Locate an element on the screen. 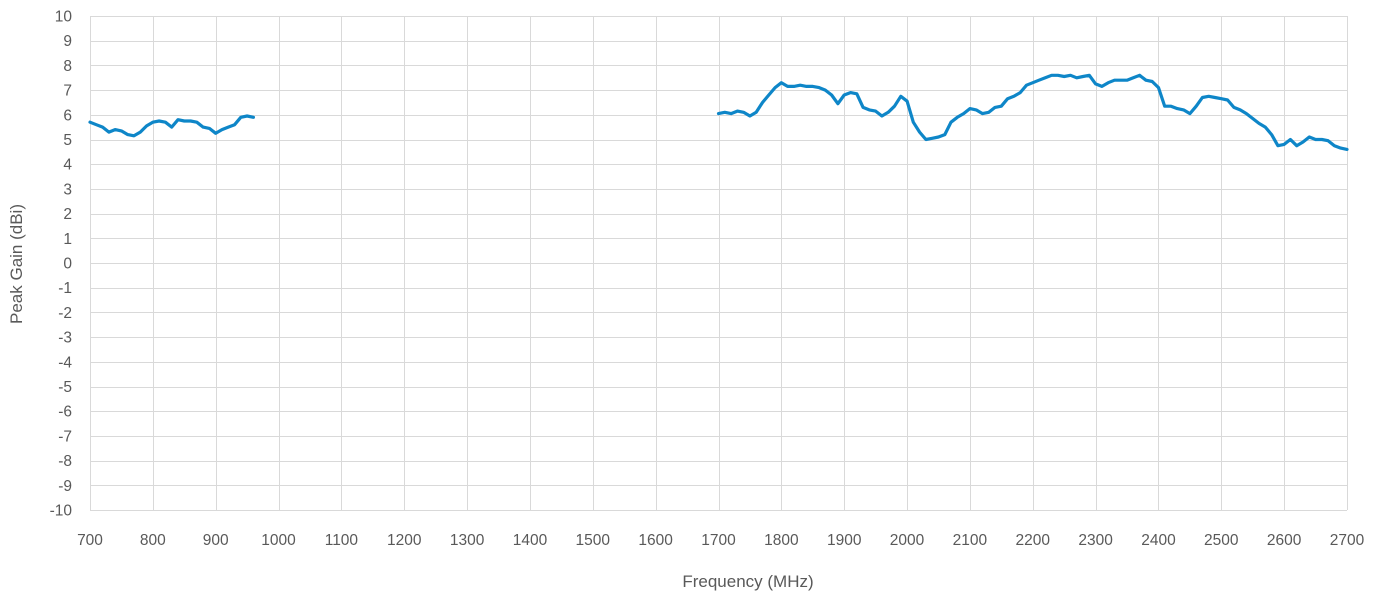 The height and width of the screenshot is (597, 1387). x-tick-label: 1600 is located at coordinates (655, 540).